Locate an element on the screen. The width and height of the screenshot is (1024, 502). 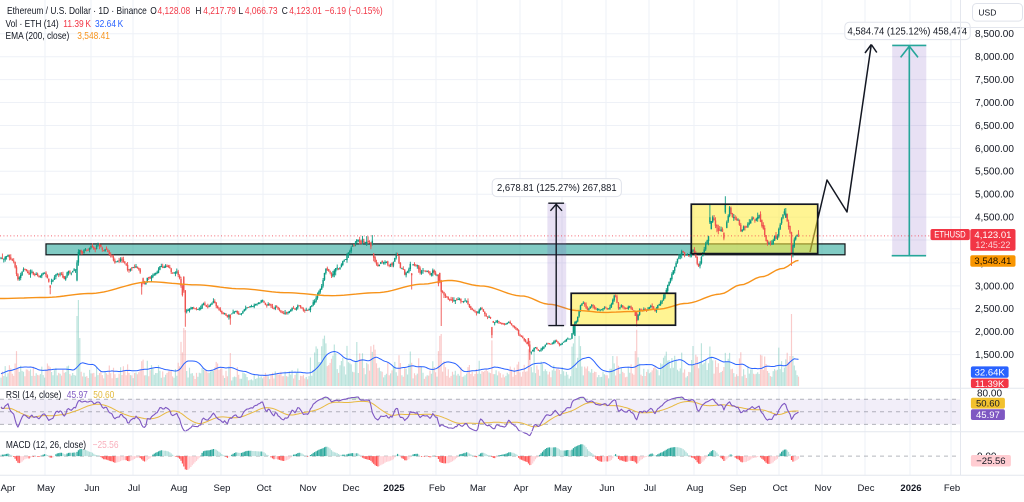
svg-text: 8,500.00 is located at coordinates (994, 34).